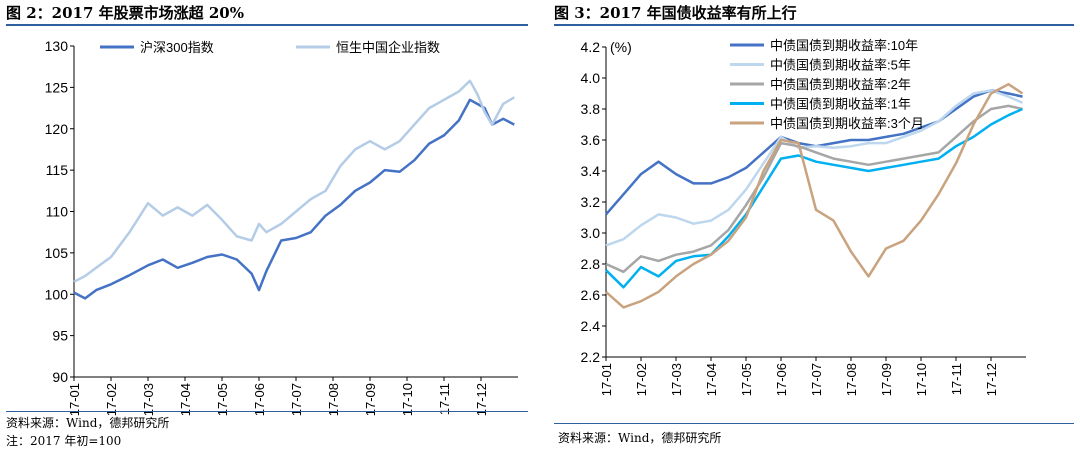  Describe the element at coordinates (60, 336) in the screenshot. I see `y-tick-label: 95` at that location.